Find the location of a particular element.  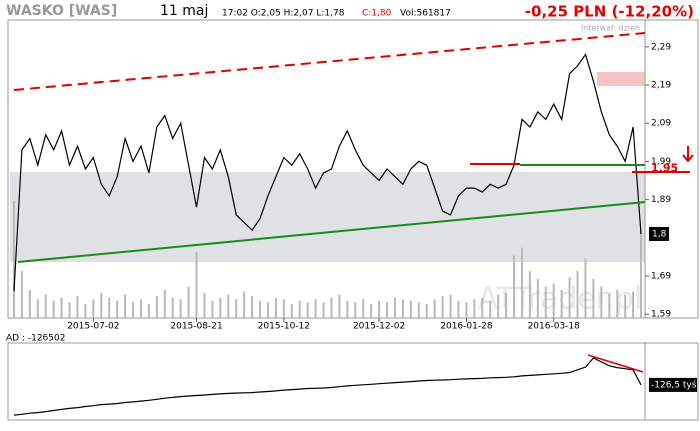

y-tick-label: 2,19 is located at coordinates (661, 86).